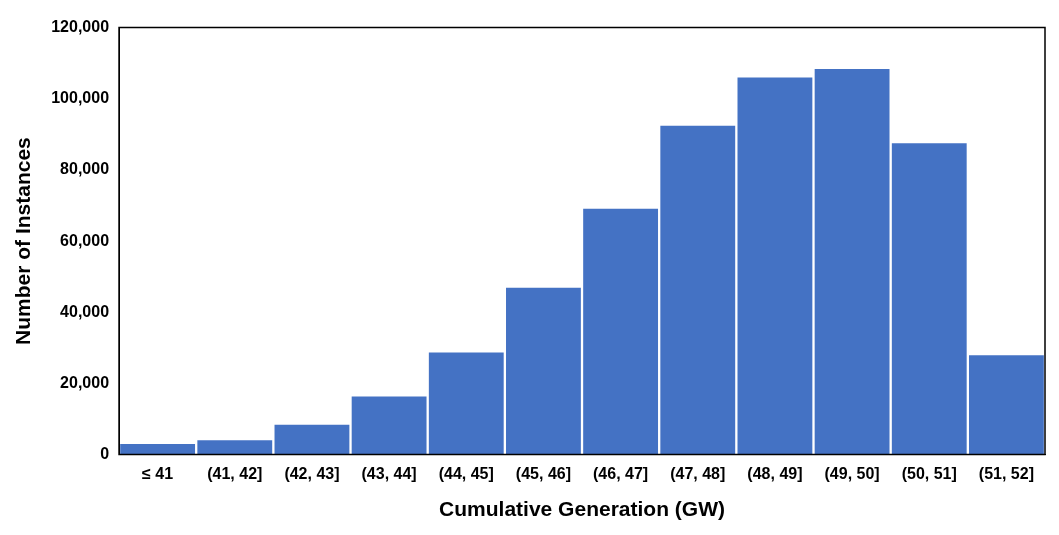 This screenshot has height=535, width=1059. Describe the element at coordinates (85, 311) in the screenshot. I see `y-tick-label: 40,000` at that location.